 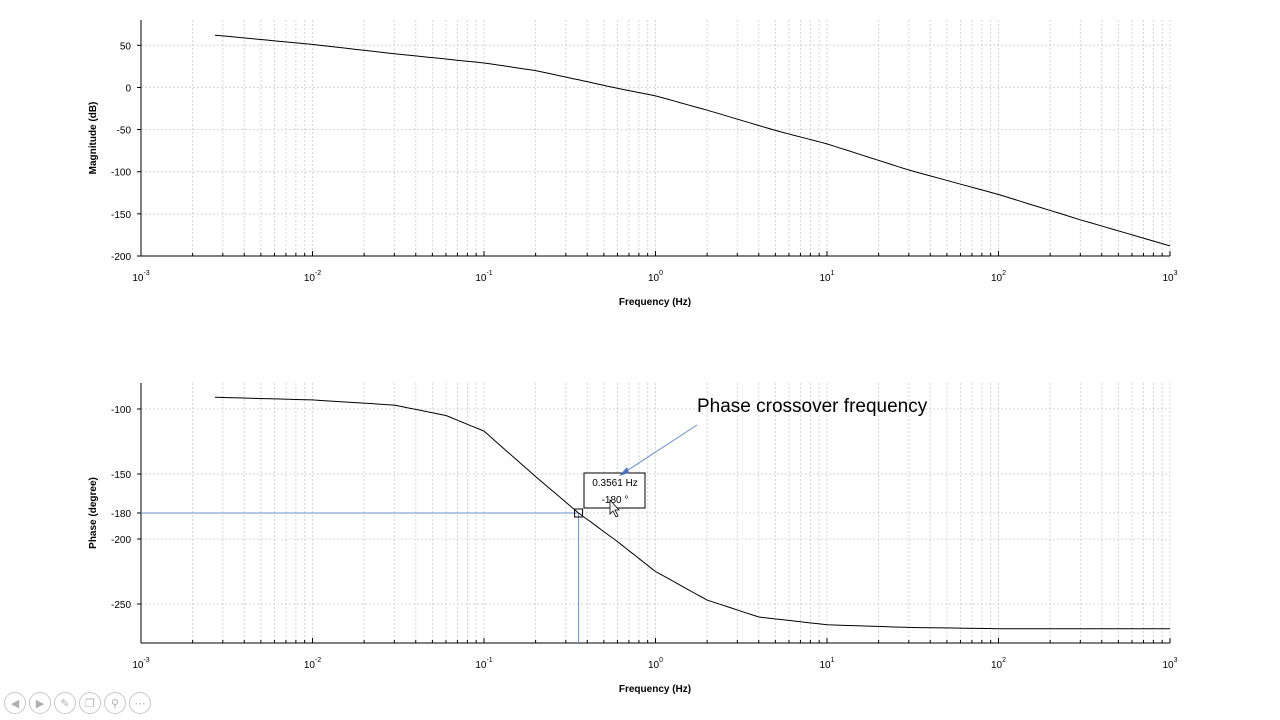 I want to click on mag-x-tick-exponent: 1, so click(x=833, y=273).